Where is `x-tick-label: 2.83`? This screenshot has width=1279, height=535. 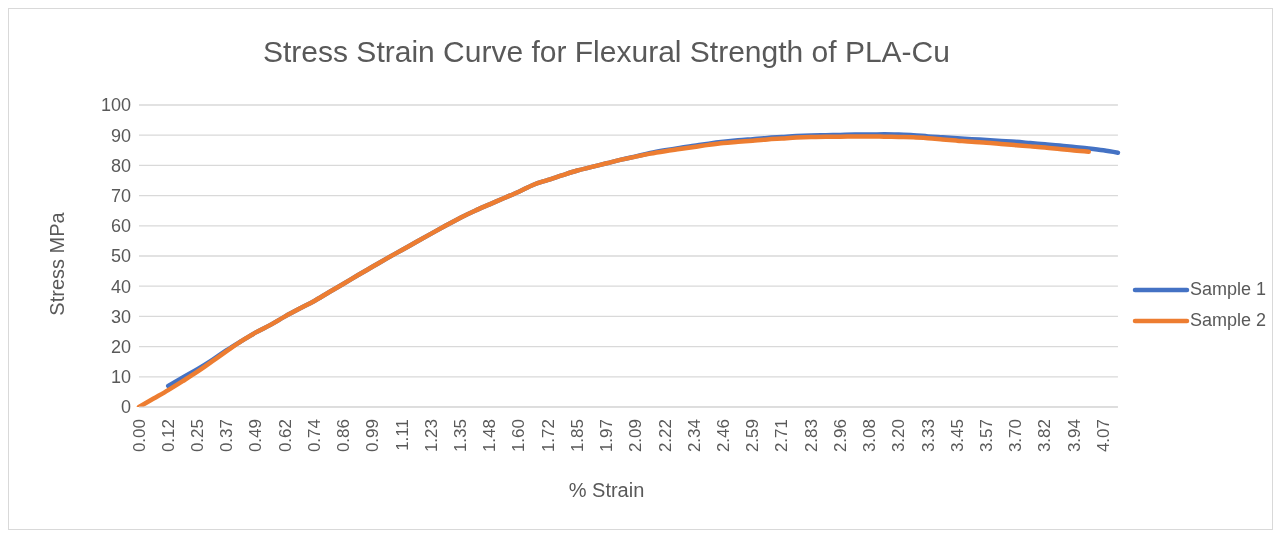 x-tick-label: 2.83 is located at coordinates (811, 436).